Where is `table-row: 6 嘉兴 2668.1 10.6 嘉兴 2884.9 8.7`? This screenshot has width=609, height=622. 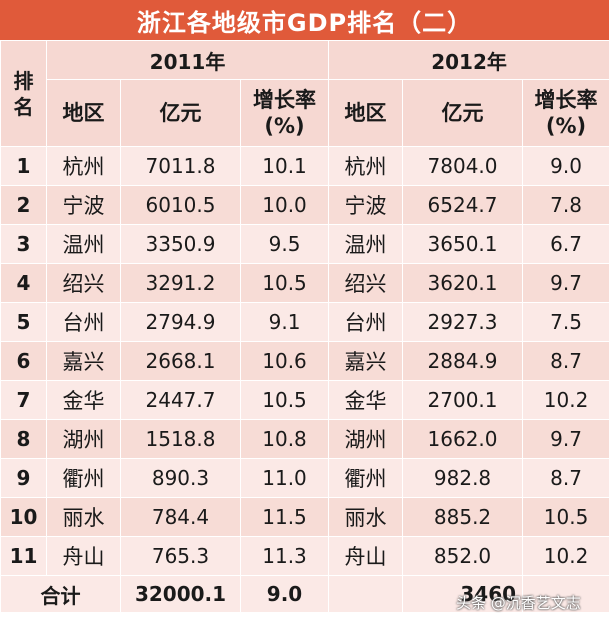
table-row: 6 嘉兴 2668.1 10.6 嘉兴 2884.9 8.7 is located at coordinates (304, 361).